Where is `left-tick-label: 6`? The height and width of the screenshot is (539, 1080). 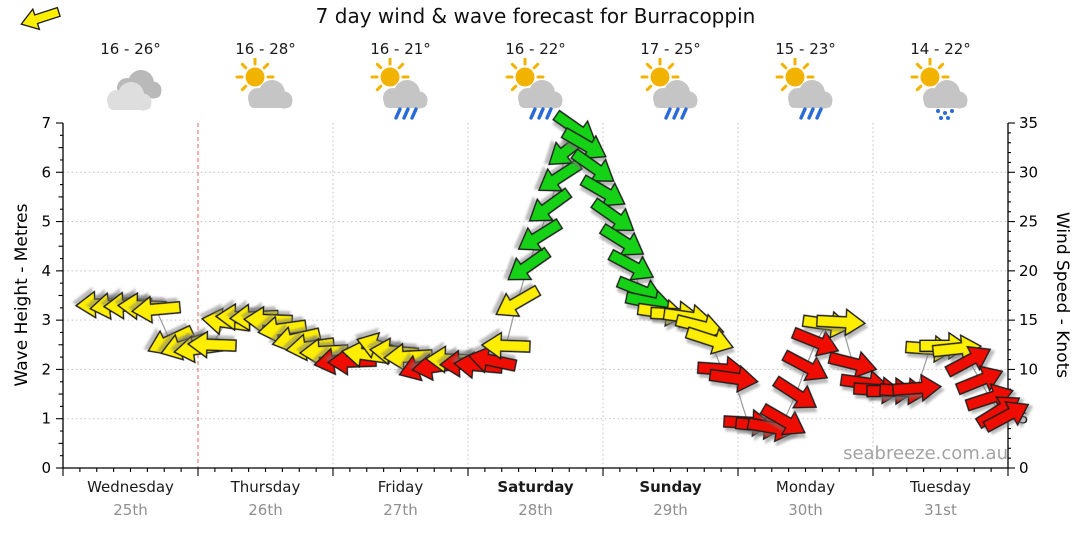 left-tick-label: 6 is located at coordinates (46, 172).